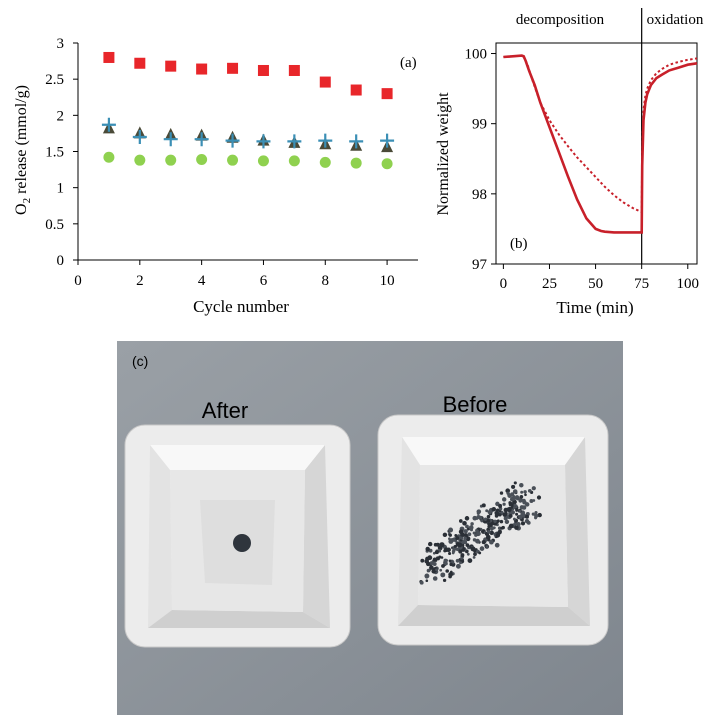  What do you see at coordinates (54, 153) in the screenshot?
I see `chart-a-ytick-label: 1.5` at bounding box center [54, 153].